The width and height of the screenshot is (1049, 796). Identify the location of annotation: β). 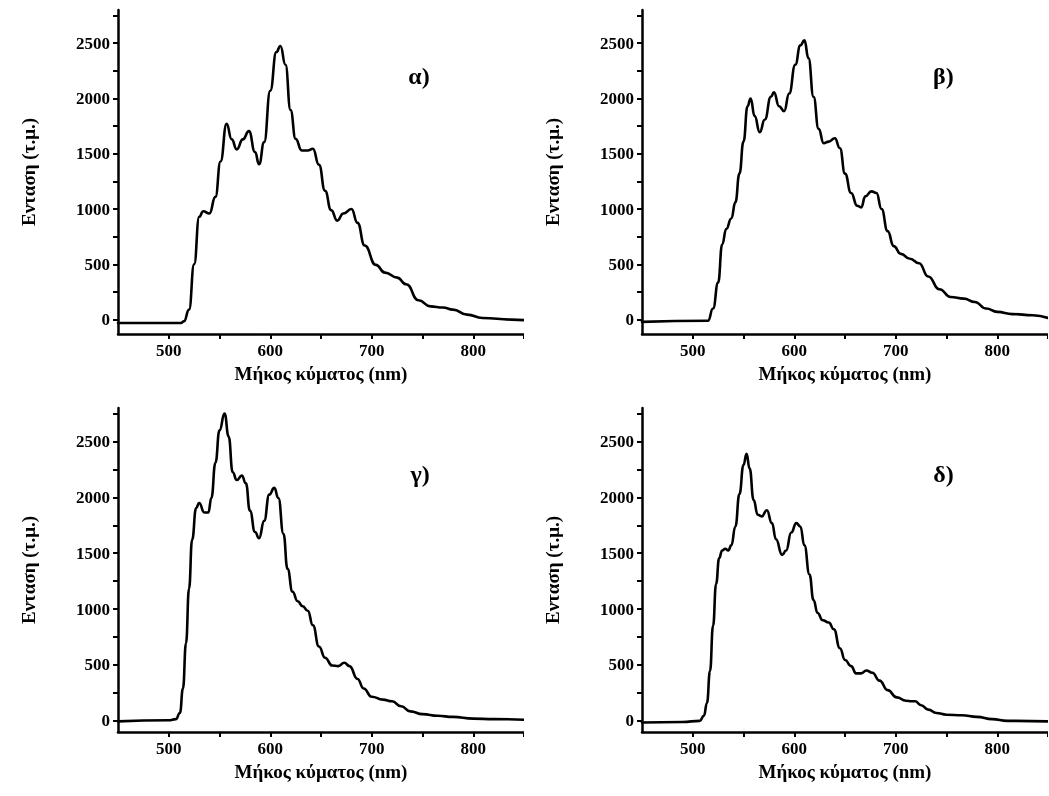
(943, 75).